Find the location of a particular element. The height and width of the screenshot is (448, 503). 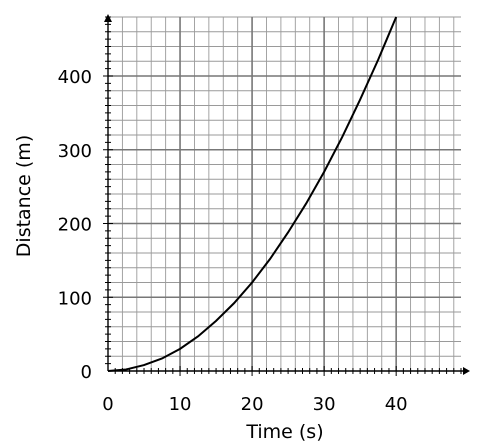

x-tick-label: 0 is located at coordinates (107, 404).